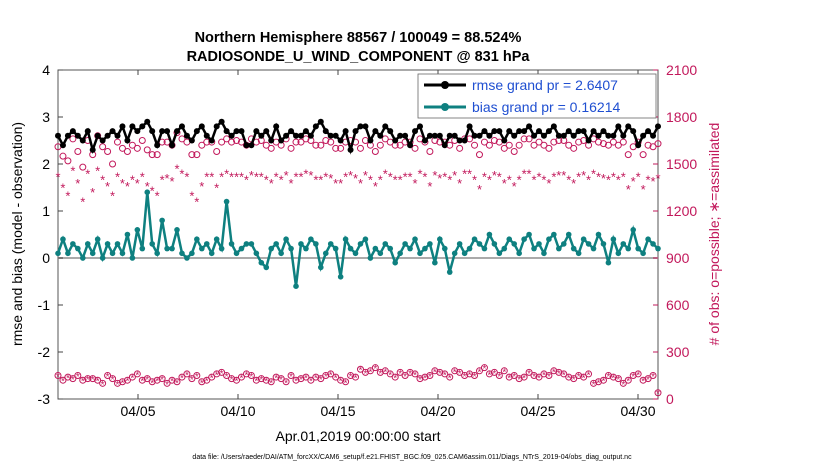 This screenshot has height=470, width=830. What do you see at coordinates (237, 411) in the screenshot?
I see `x-tick-label: 04/10` at bounding box center [237, 411].